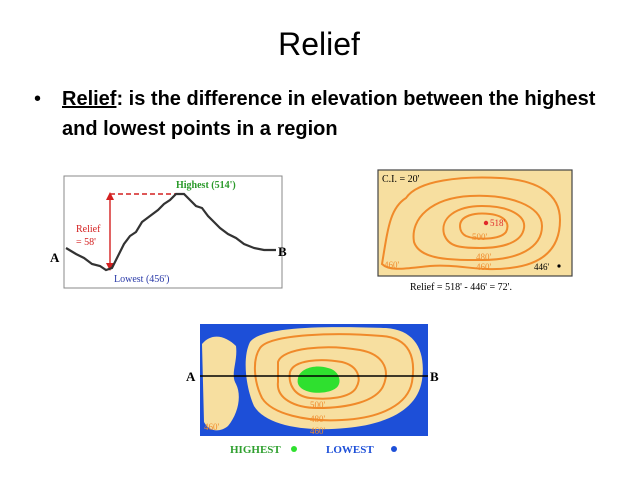 Image resolution: width=638 pixels, height=479 pixels. Describe the element at coordinates (294, 449) in the screenshot. I see `highest-legend-dot` at that location.